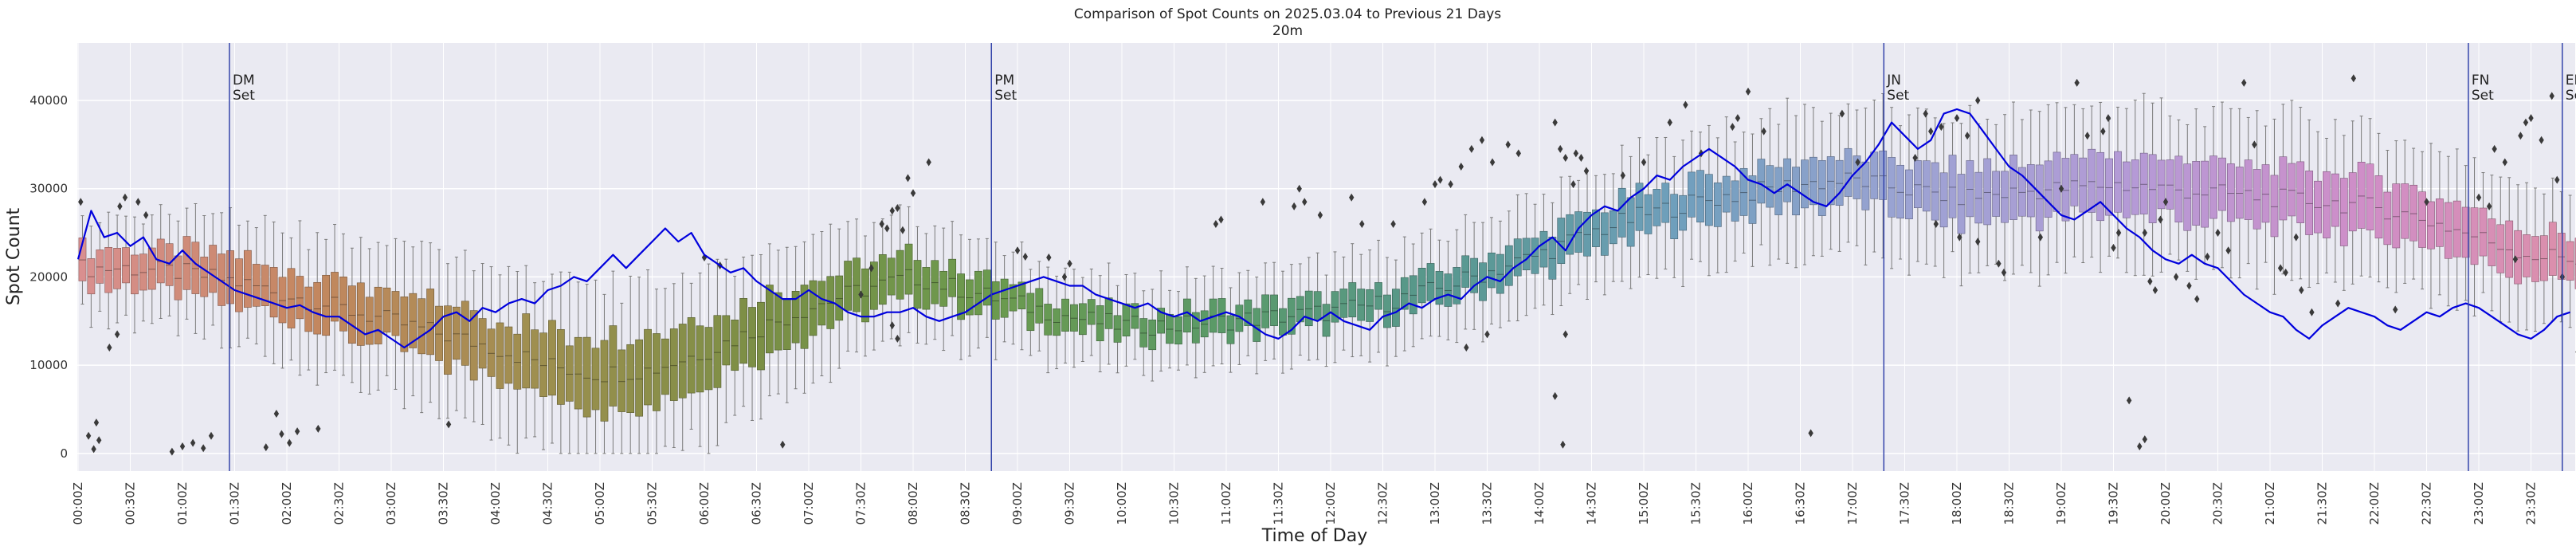 This screenshot has height=554, width=2576. What do you see at coordinates (600, 504) in the screenshot?
I see `x-tick-label: 05:00Z` at bounding box center [600, 504].